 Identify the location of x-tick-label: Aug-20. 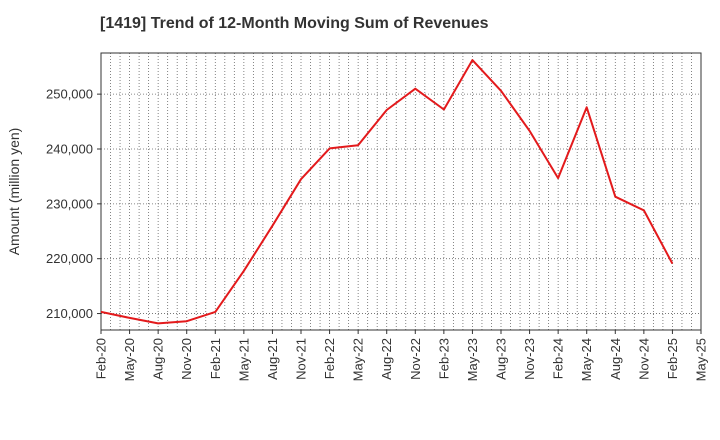
(158, 359).